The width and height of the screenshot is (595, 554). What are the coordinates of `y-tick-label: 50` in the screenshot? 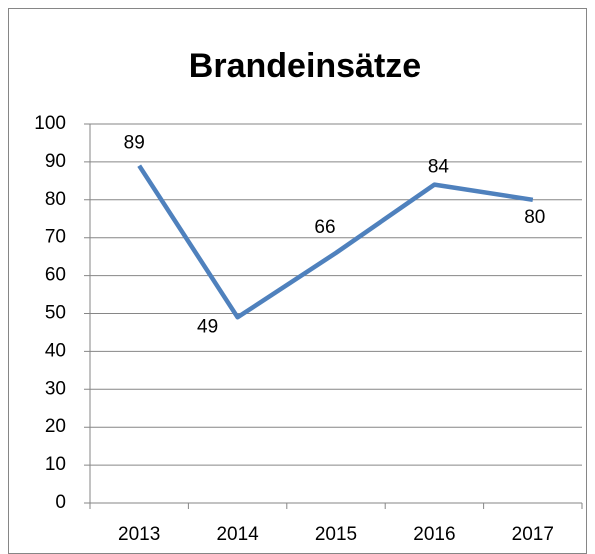 It's located at (55, 313).